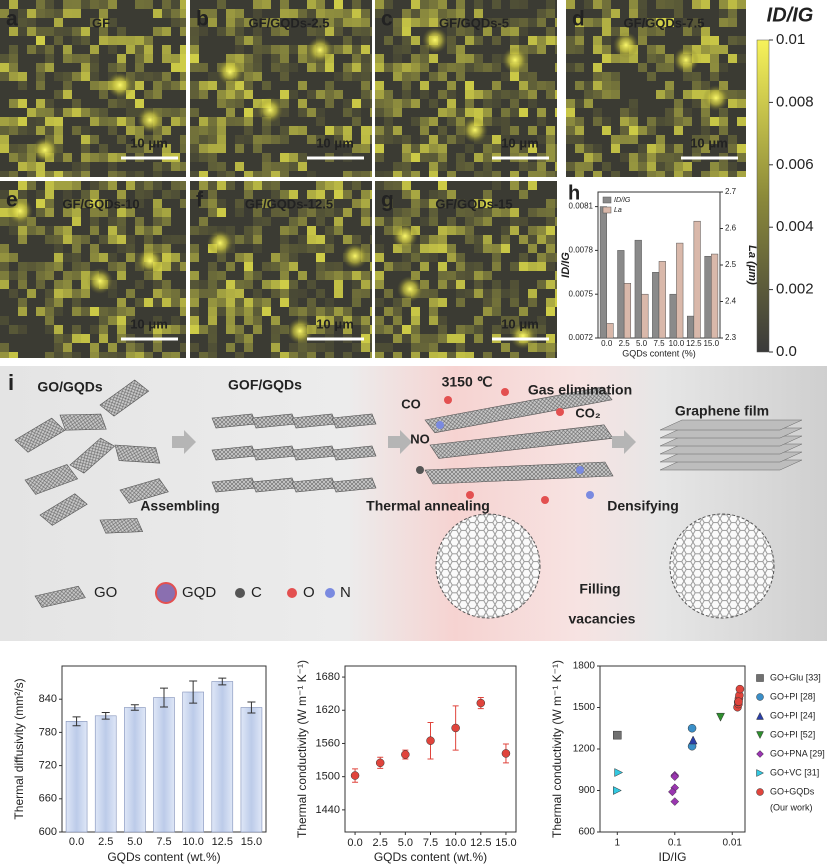  What do you see at coordinates (760, 773) in the screenshot?
I see `marker` at bounding box center [760, 773].